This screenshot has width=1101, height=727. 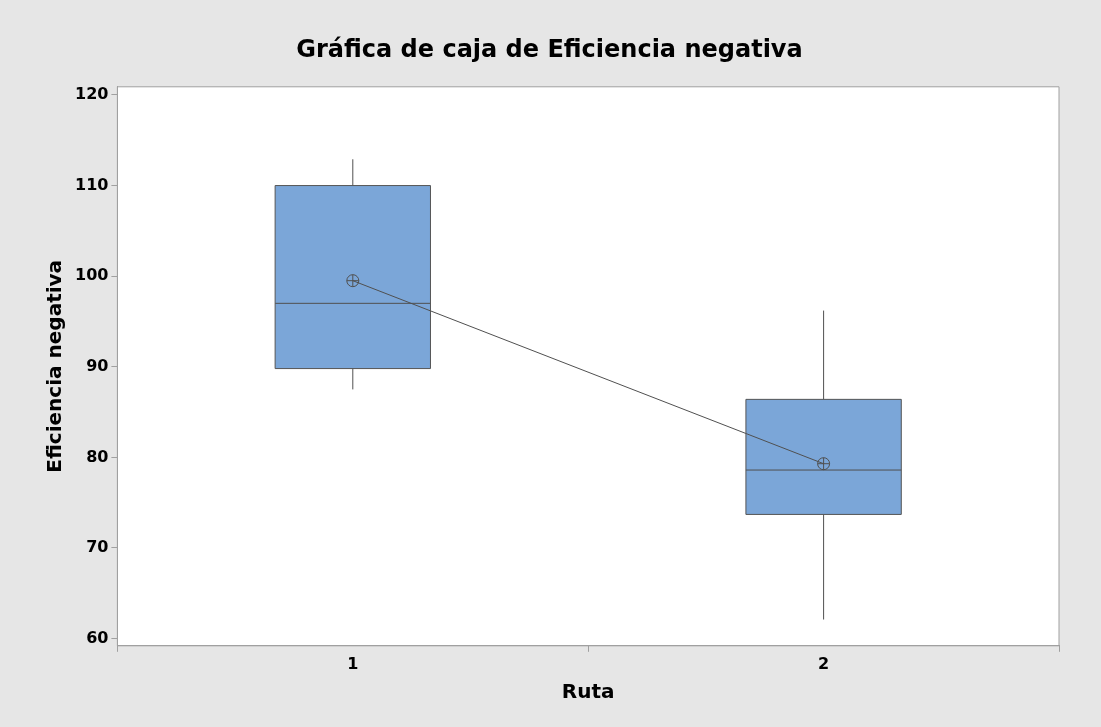 I want to click on y-tick-label: 100, so click(x=91, y=275).